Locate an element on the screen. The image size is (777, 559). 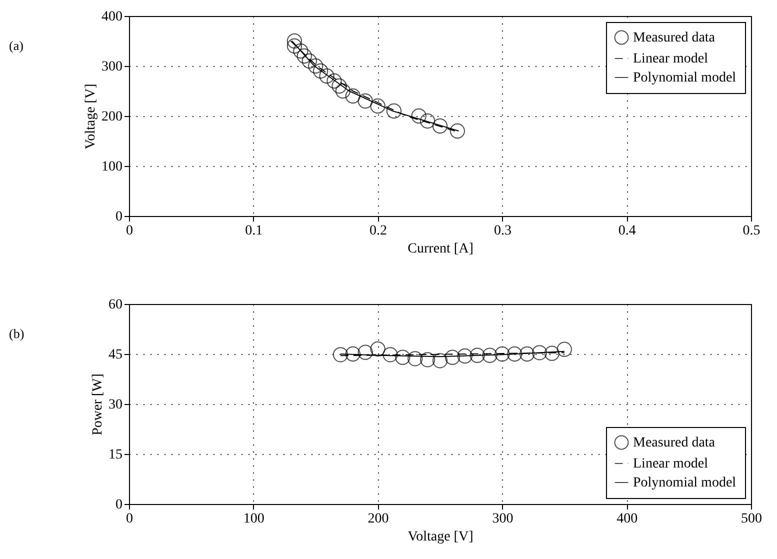
y-tick-label: 400 is located at coordinates (112, 17).